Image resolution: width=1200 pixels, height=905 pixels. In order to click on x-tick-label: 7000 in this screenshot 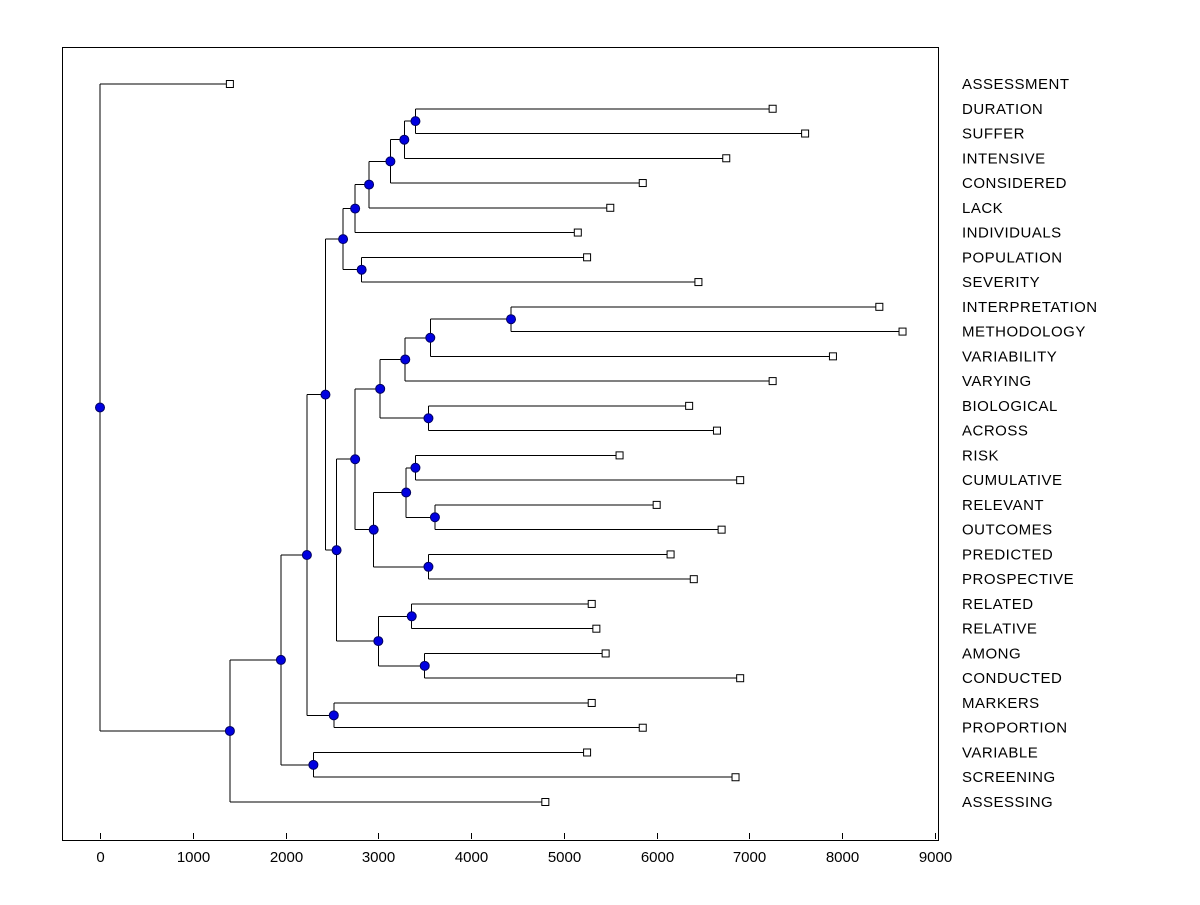, I will do `click(749, 857)`.